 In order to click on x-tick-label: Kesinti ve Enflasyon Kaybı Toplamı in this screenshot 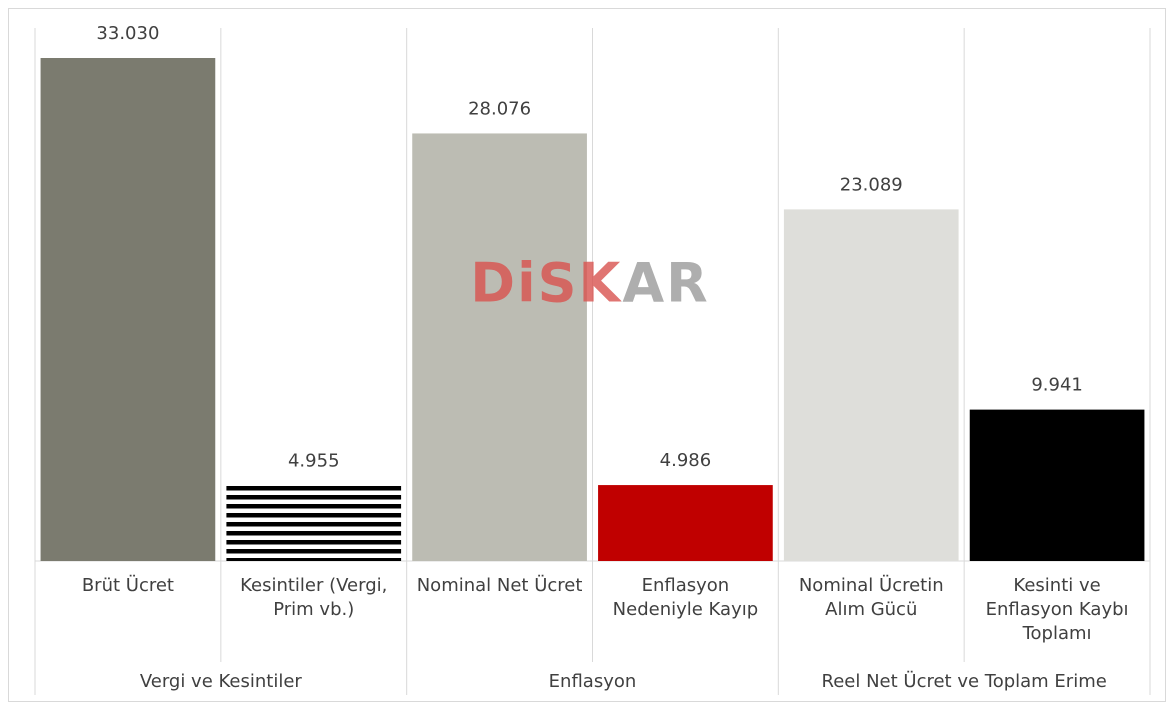, I will do `click(1057, 609)`.